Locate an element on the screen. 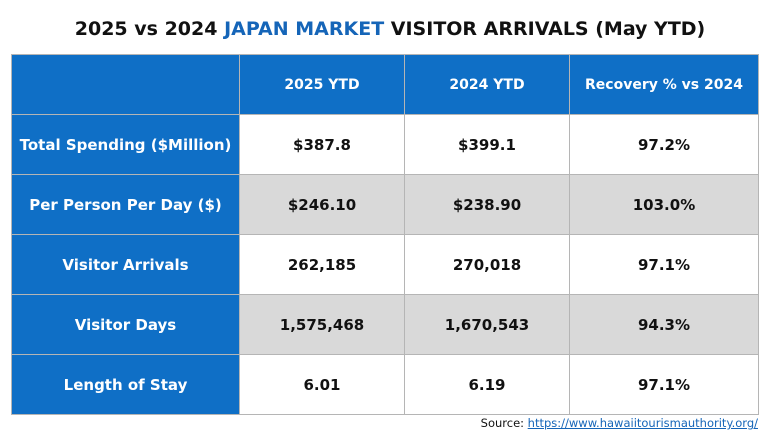 The width and height of the screenshot is (780, 435). row-label: Visitor Days is located at coordinates (125, 324).